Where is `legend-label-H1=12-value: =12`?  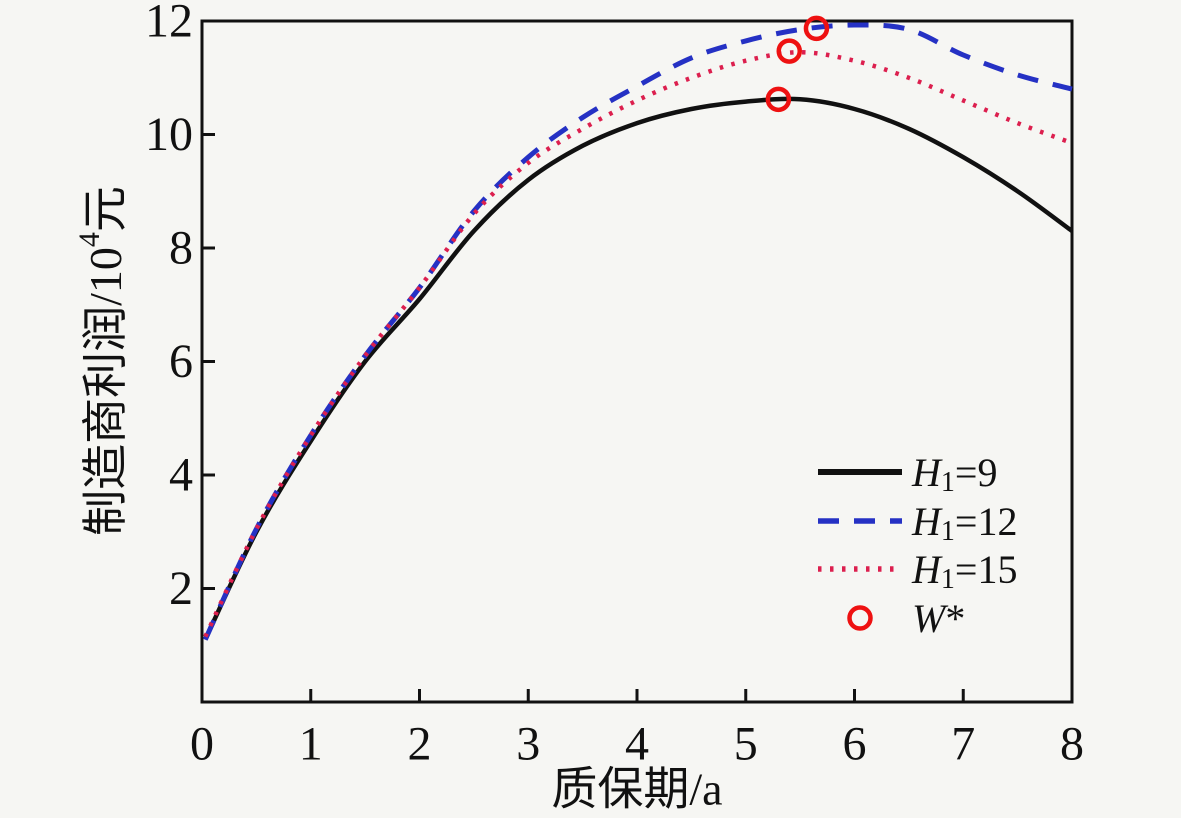 legend-label-H1=12-value: =12 is located at coordinates (986, 521).